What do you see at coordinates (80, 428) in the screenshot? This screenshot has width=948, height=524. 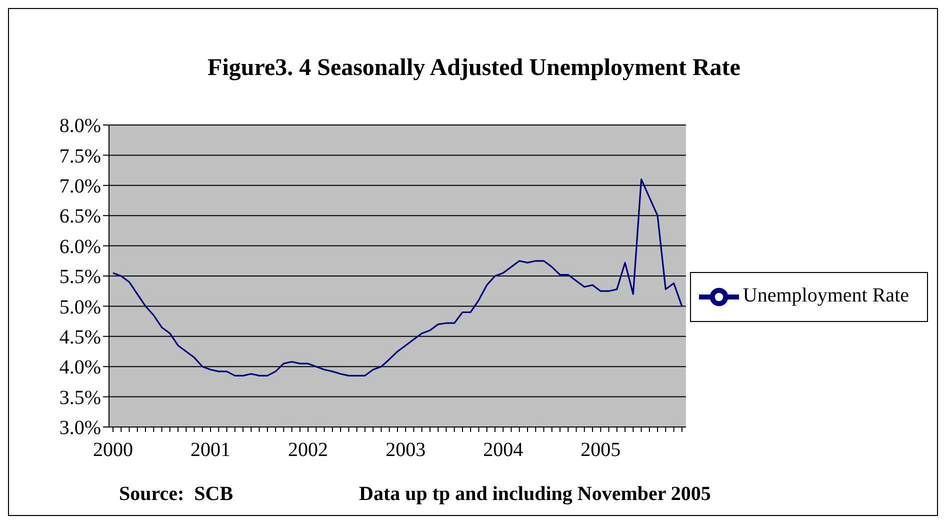 I see `y-tick-label: 3.0%` at bounding box center [80, 428].